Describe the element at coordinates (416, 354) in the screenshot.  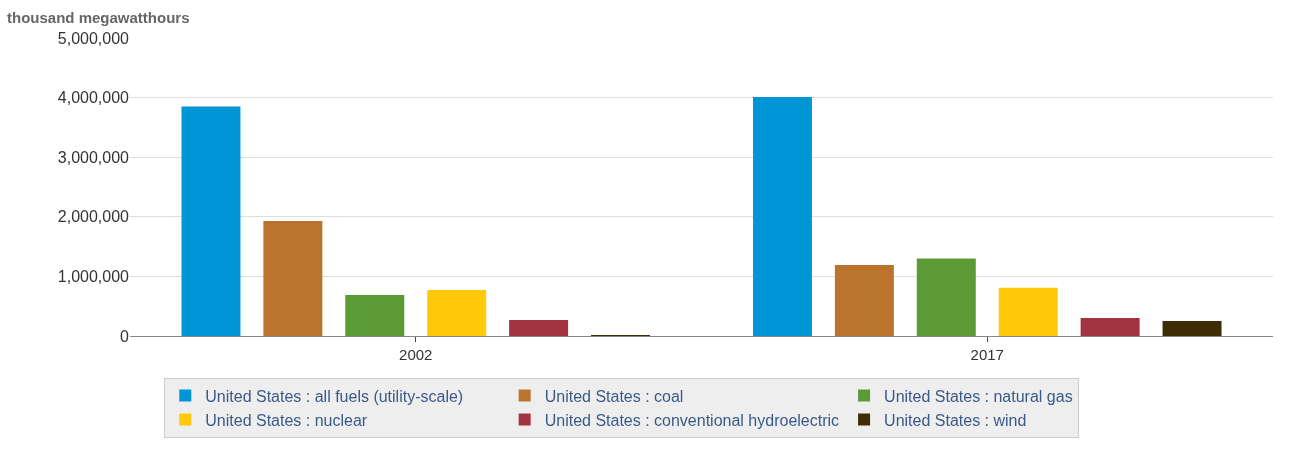
I see `x-tick-label: 2002` at that location.